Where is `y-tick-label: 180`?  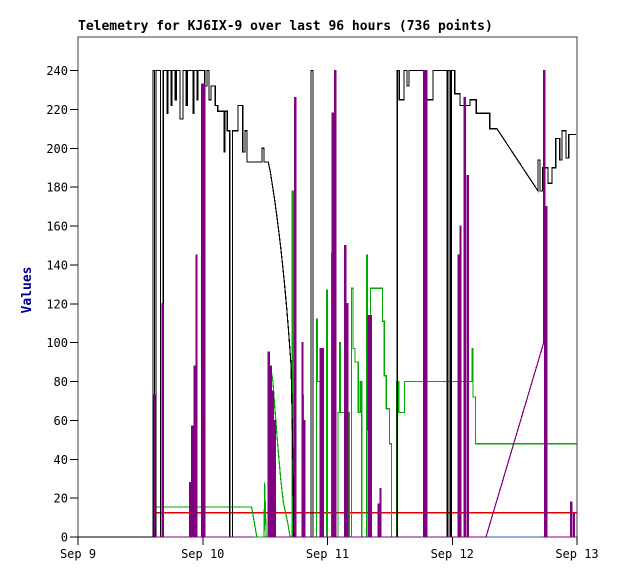 y-tick-label: 180 is located at coordinates (57, 188).